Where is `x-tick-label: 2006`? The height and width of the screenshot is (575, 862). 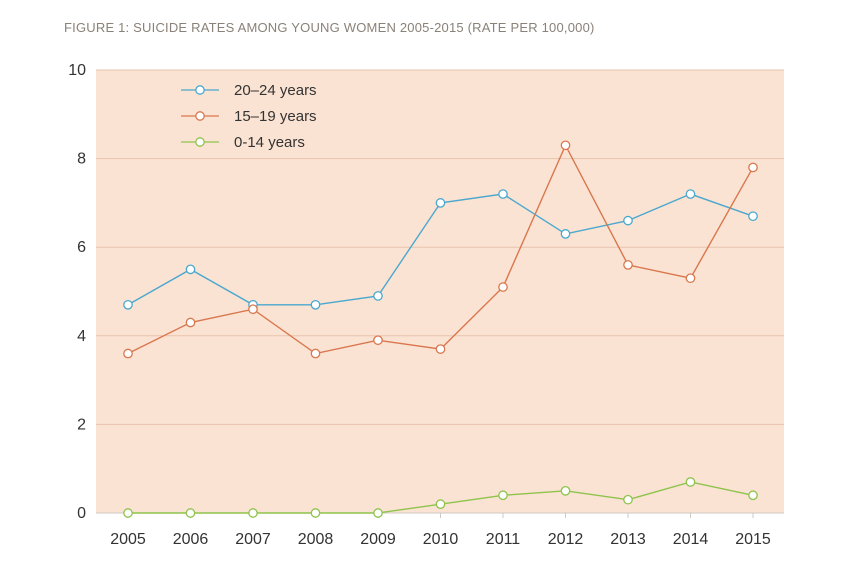
x-tick-label: 2006 is located at coordinates (191, 539).